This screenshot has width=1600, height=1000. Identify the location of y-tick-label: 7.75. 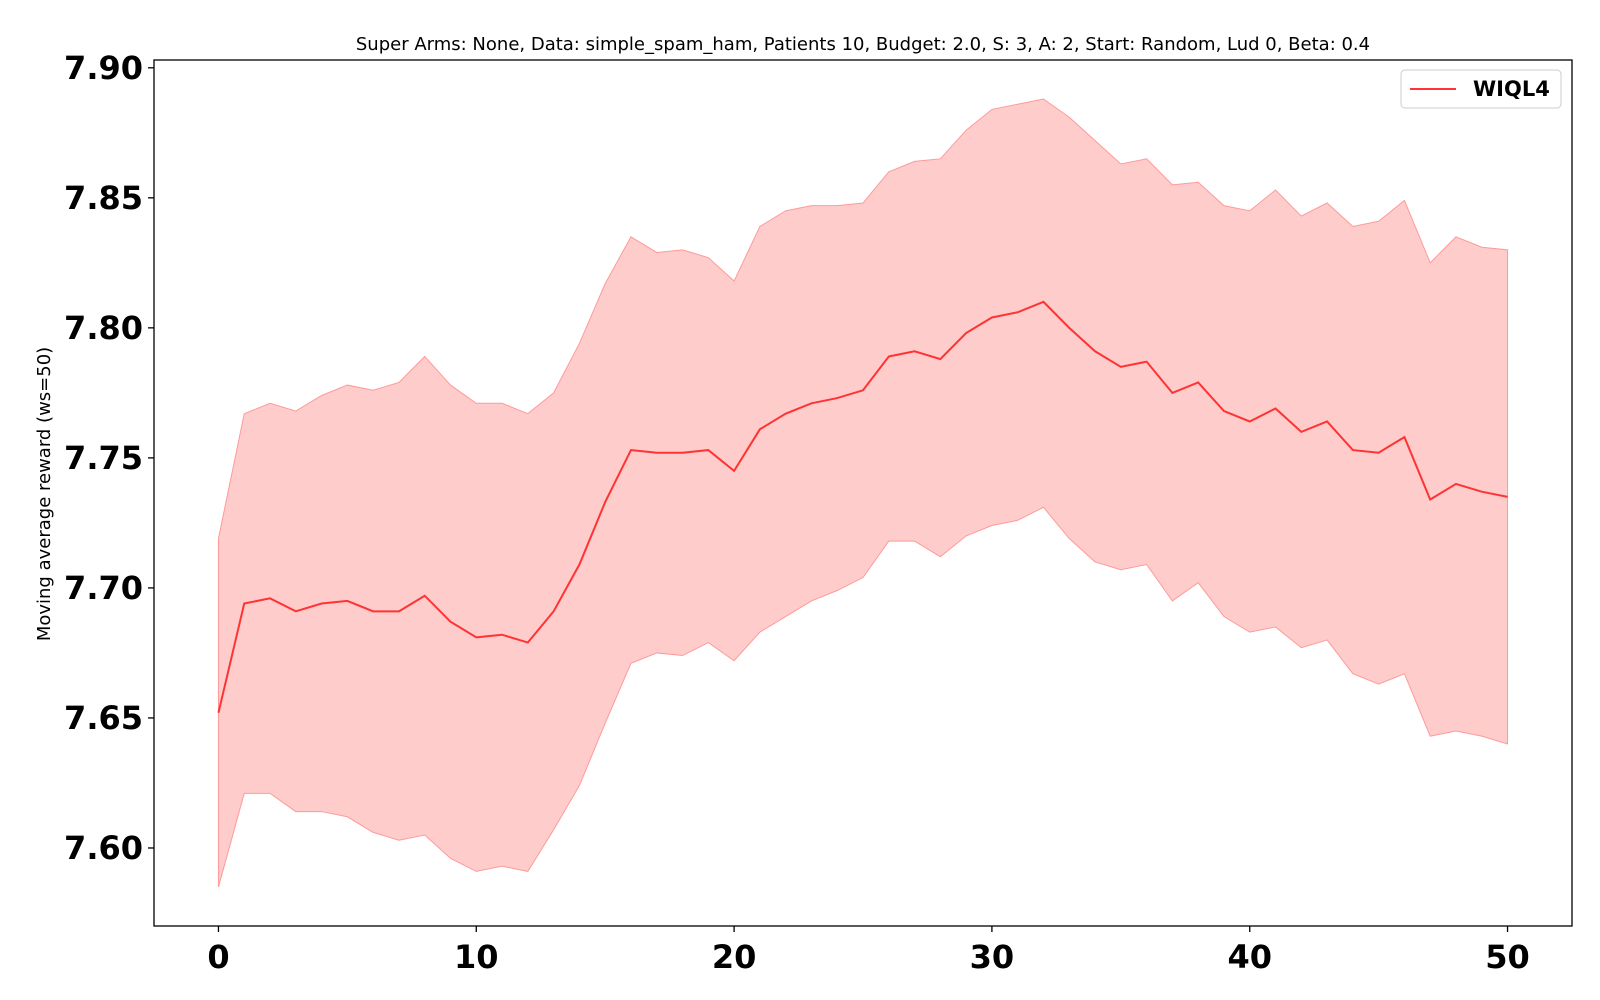
(103, 458).